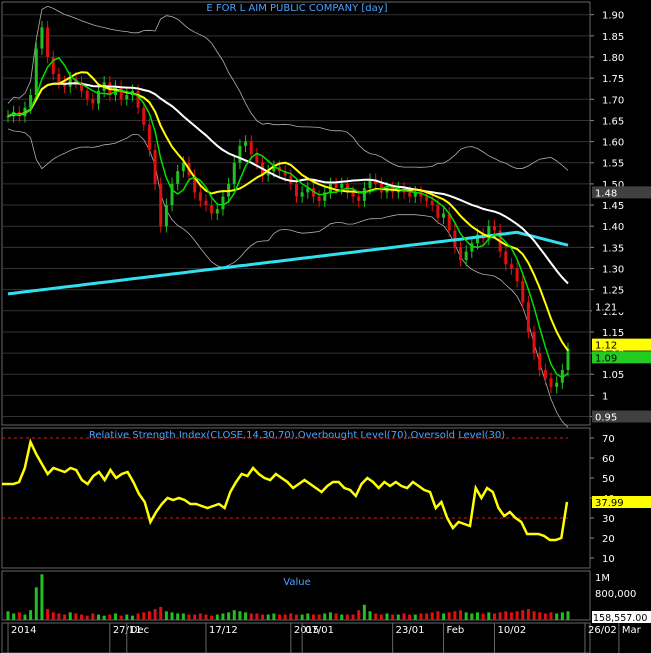 Image resolution: width=651 pixels, height=653 pixels. I want to click on date-label: 26/02, so click(602, 630).